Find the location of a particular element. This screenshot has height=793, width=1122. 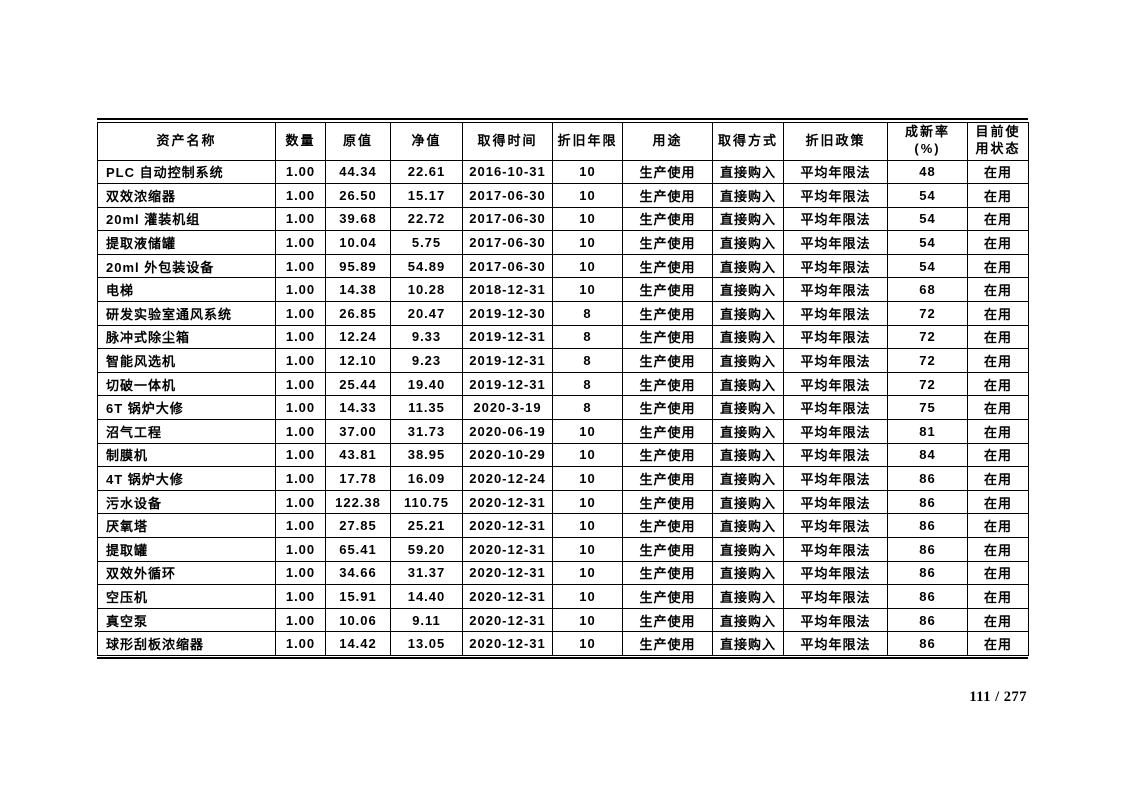

cell-original-value: 34.66 is located at coordinates (358, 573).